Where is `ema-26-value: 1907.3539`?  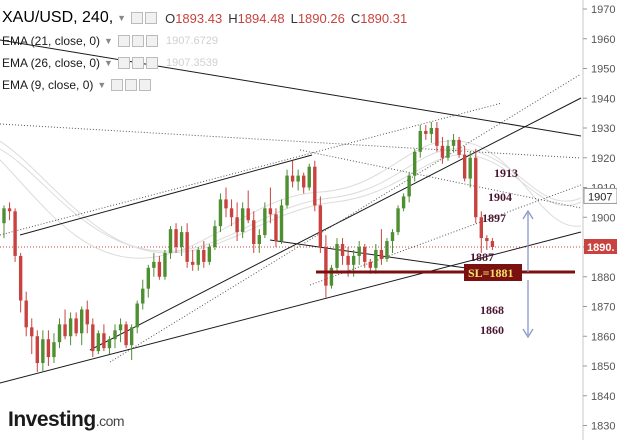
ema-26-value: 1907.3539 is located at coordinates (191, 63).